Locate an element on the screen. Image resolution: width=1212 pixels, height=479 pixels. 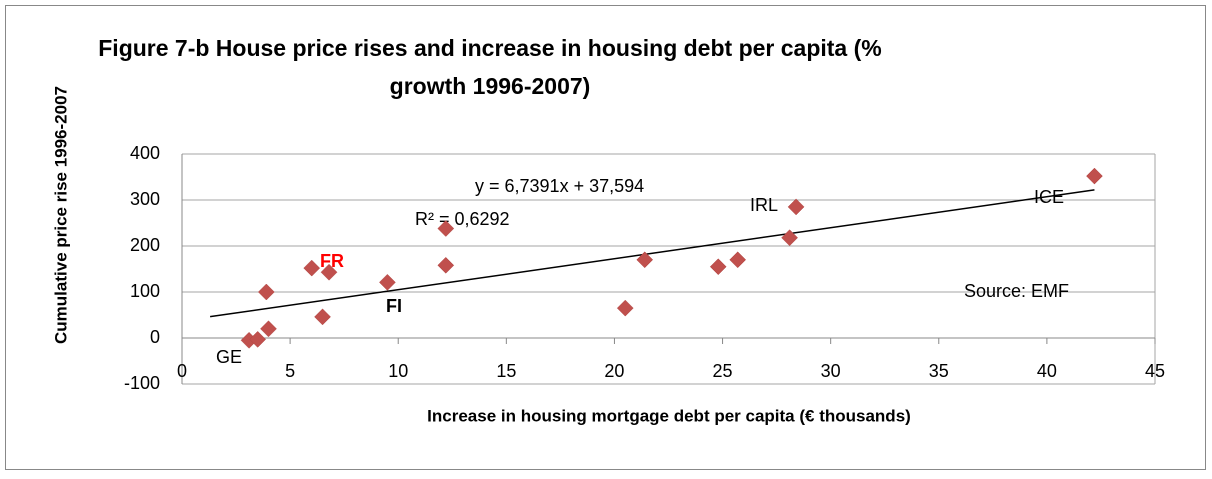
x-tick-label: 40 is located at coordinates (1047, 371).